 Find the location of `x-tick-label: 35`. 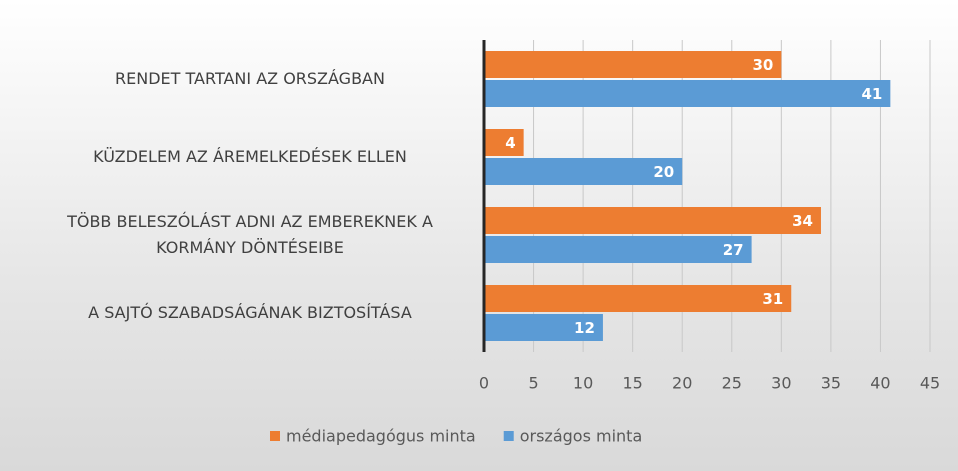

x-tick-label: 35 is located at coordinates (831, 383).